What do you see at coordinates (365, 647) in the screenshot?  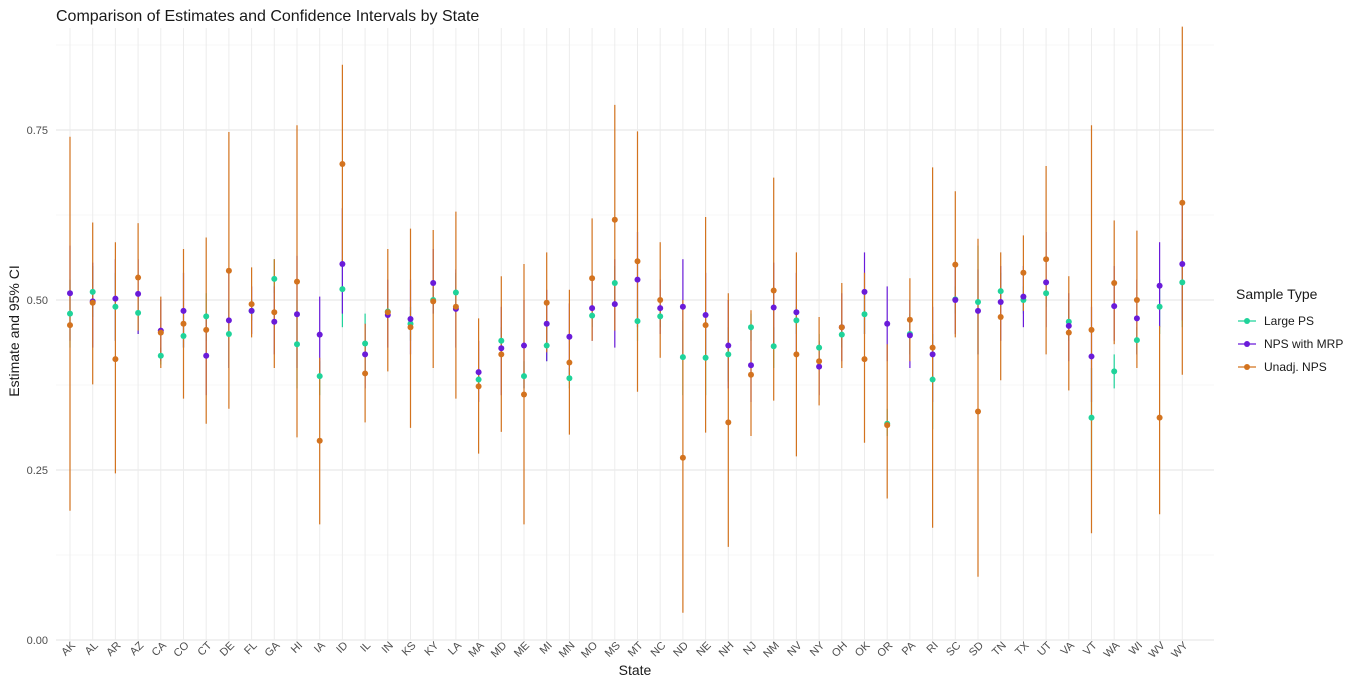 I see `x-tick-label: IL` at bounding box center [365, 647].